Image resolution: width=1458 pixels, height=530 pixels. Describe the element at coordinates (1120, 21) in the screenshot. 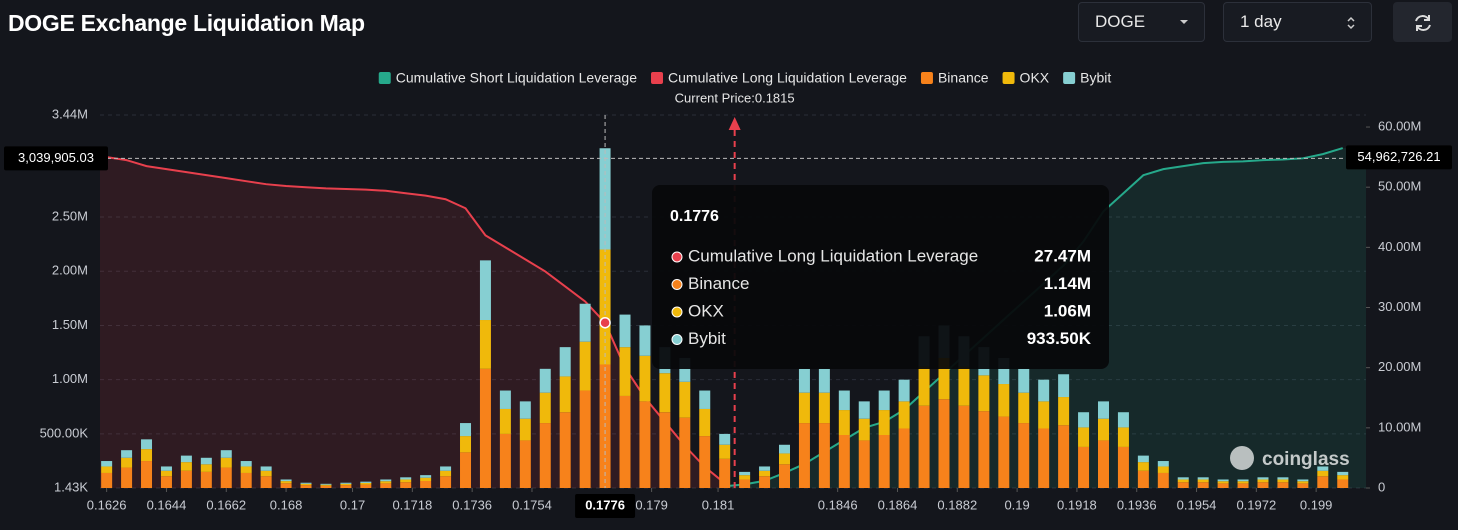

I see `symbol-value: DOGE` at that location.